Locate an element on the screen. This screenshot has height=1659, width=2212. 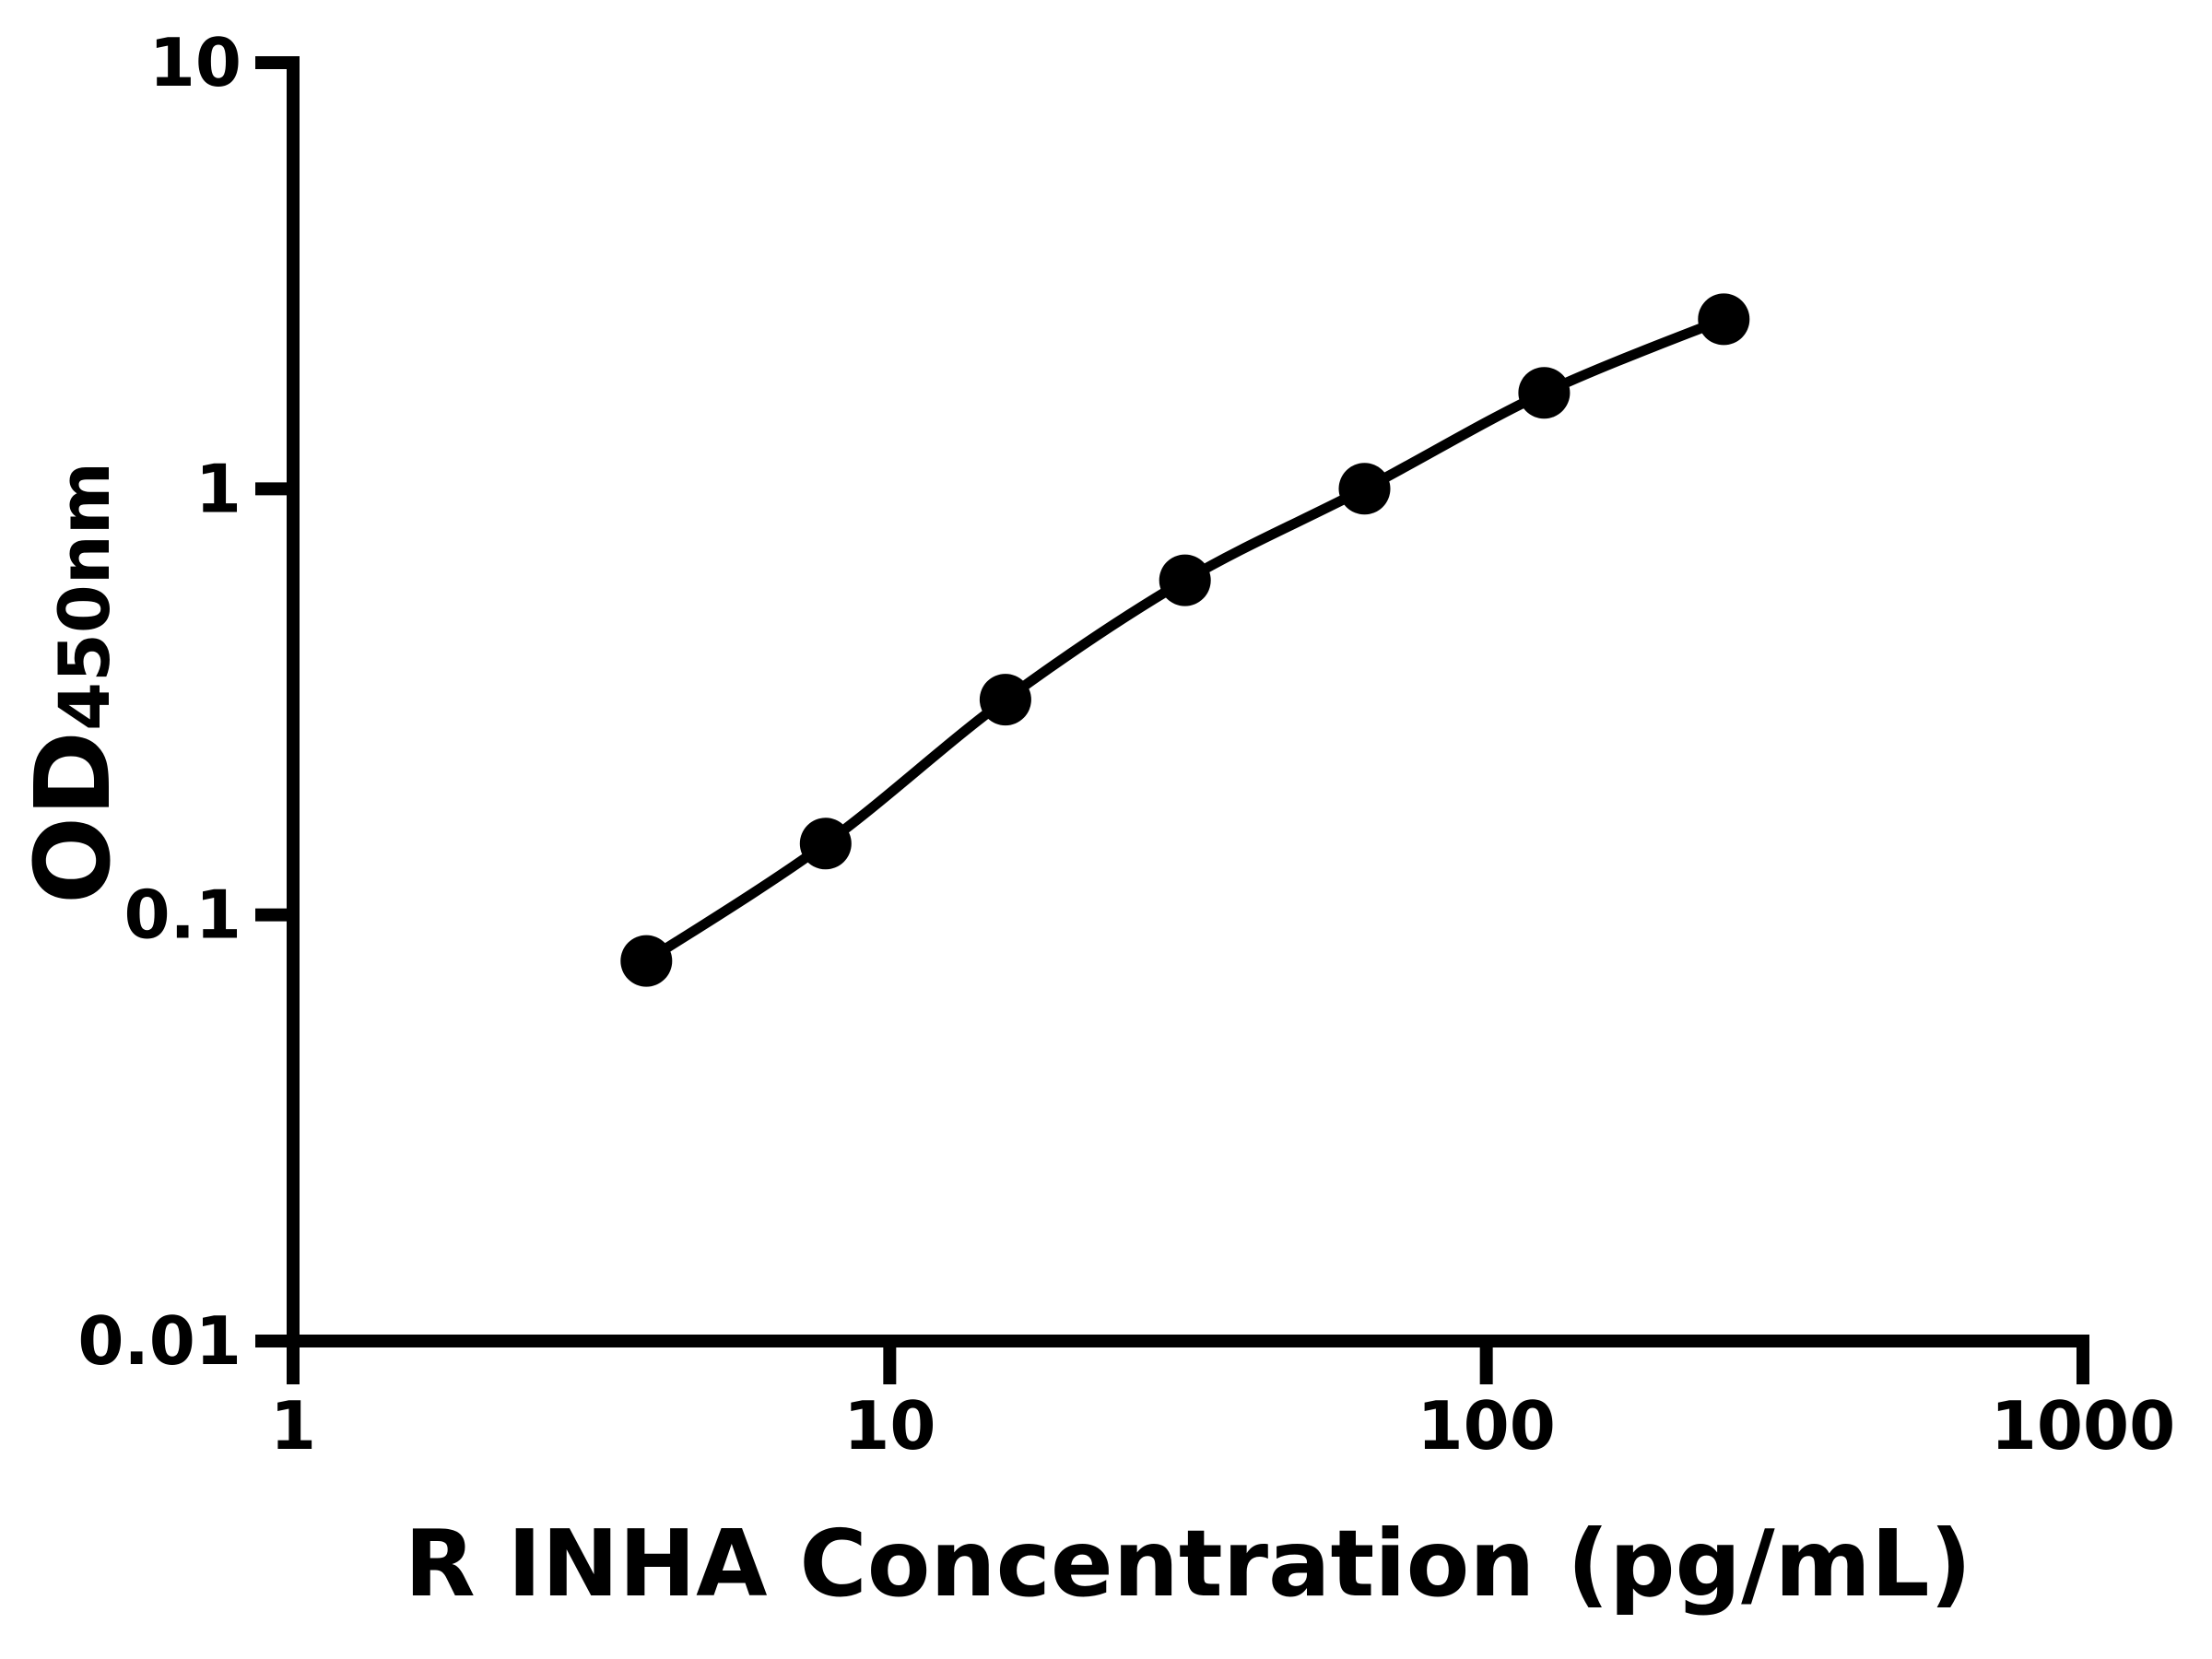
y-axis-title: OD450nm is located at coordinates (74, 682).